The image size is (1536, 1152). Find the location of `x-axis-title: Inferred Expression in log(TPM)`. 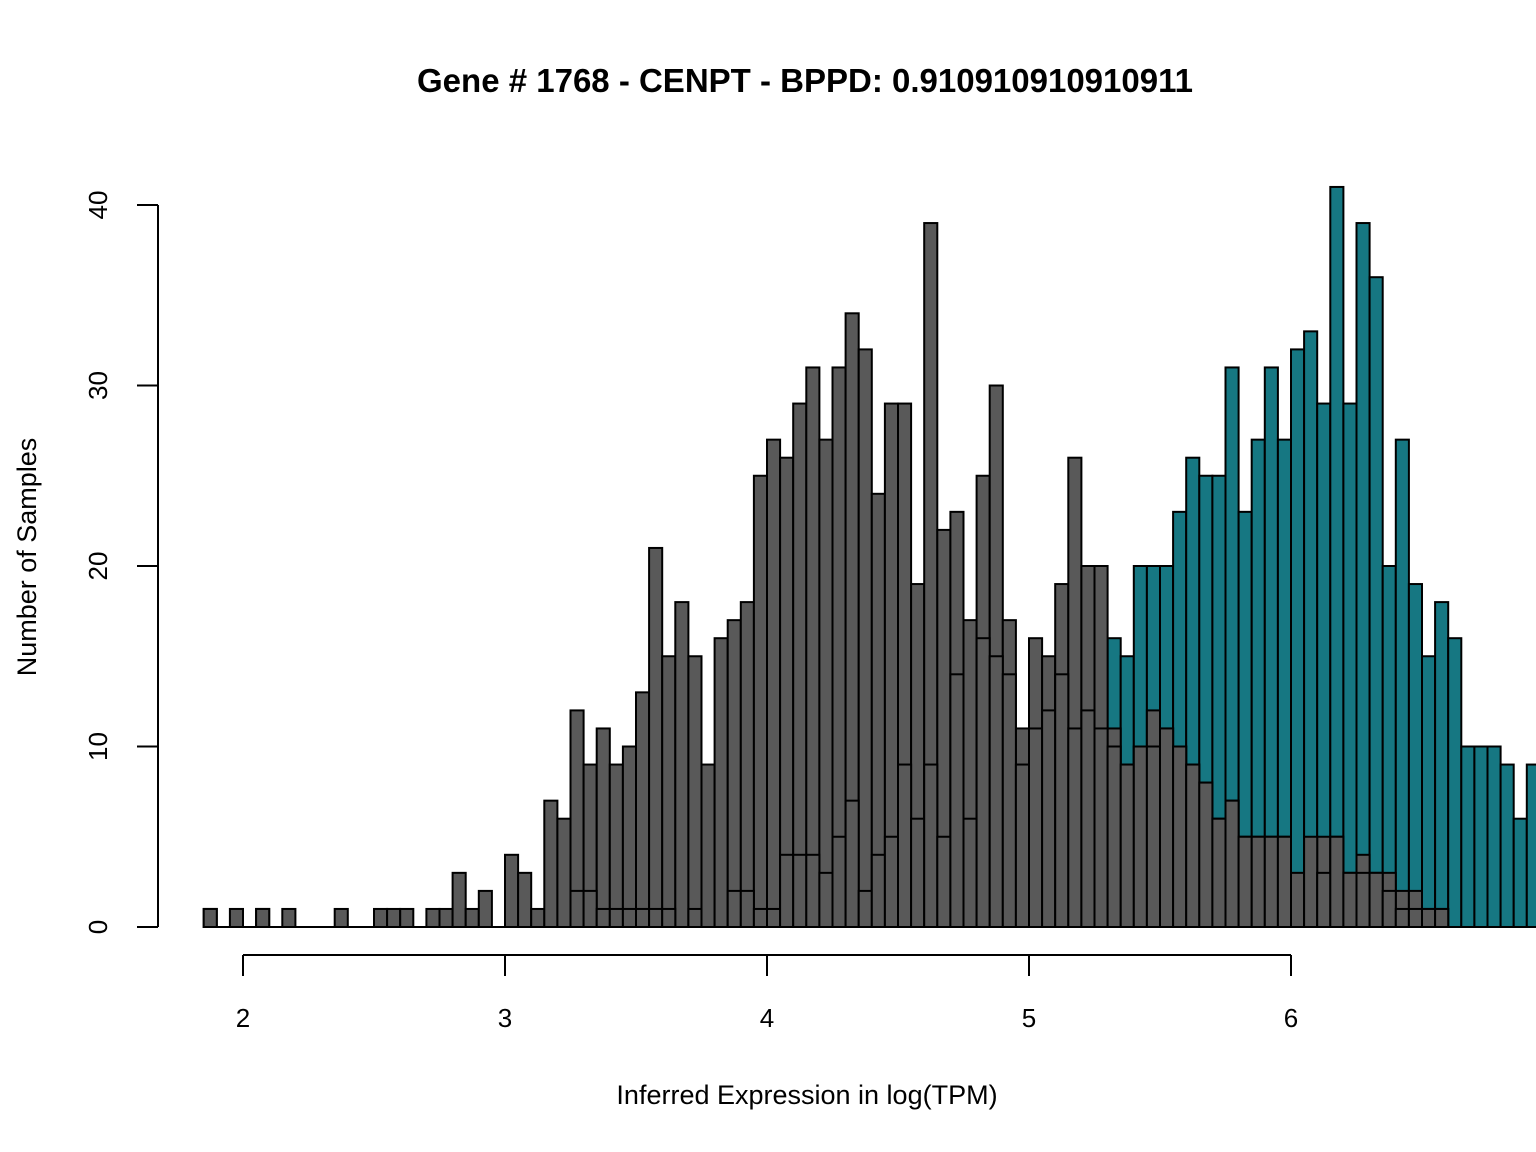

x-axis-title: Inferred Expression in log(TPM) is located at coordinates (806, 1095).